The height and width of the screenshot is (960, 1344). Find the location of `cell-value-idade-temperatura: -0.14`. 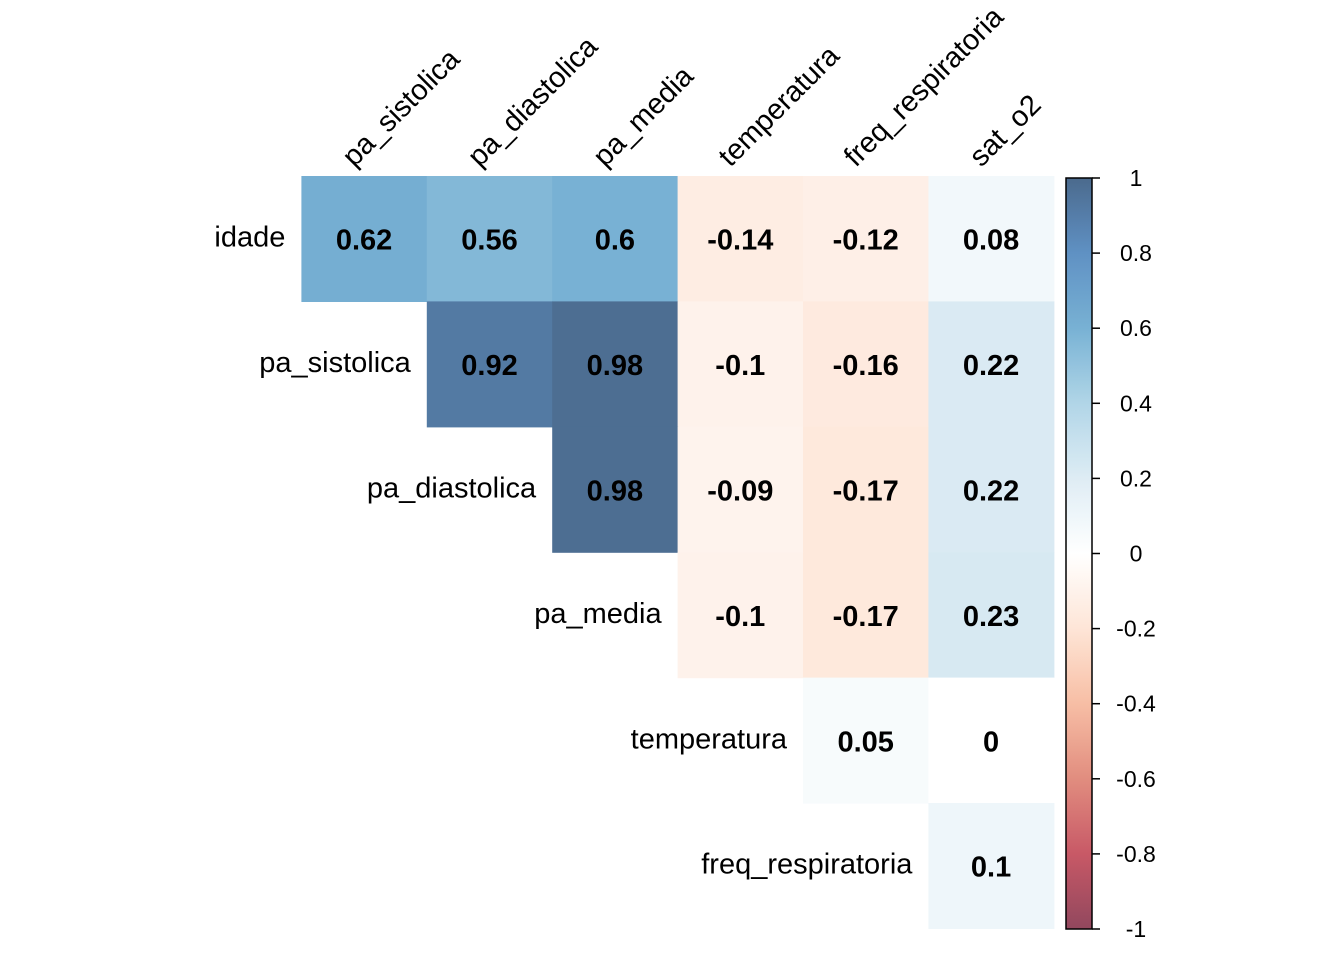

cell-value-idade-temperatura: -0.14 is located at coordinates (740, 241).